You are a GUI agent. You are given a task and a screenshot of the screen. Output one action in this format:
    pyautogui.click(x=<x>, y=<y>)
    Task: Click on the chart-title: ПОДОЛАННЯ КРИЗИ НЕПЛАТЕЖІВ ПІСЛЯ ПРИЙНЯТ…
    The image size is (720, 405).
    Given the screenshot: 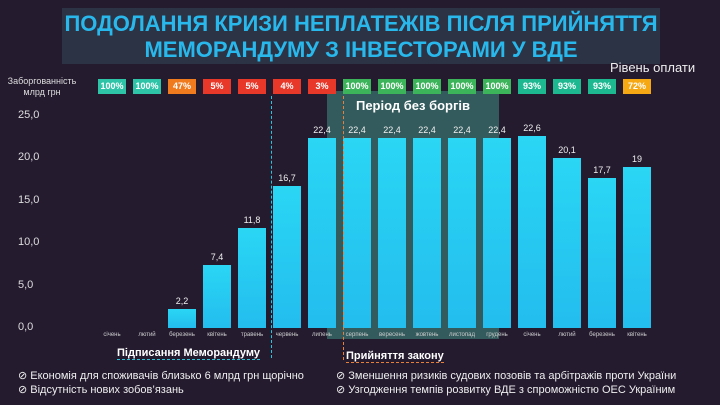 What is the action you would take?
    pyautogui.click(x=361, y=36)
    